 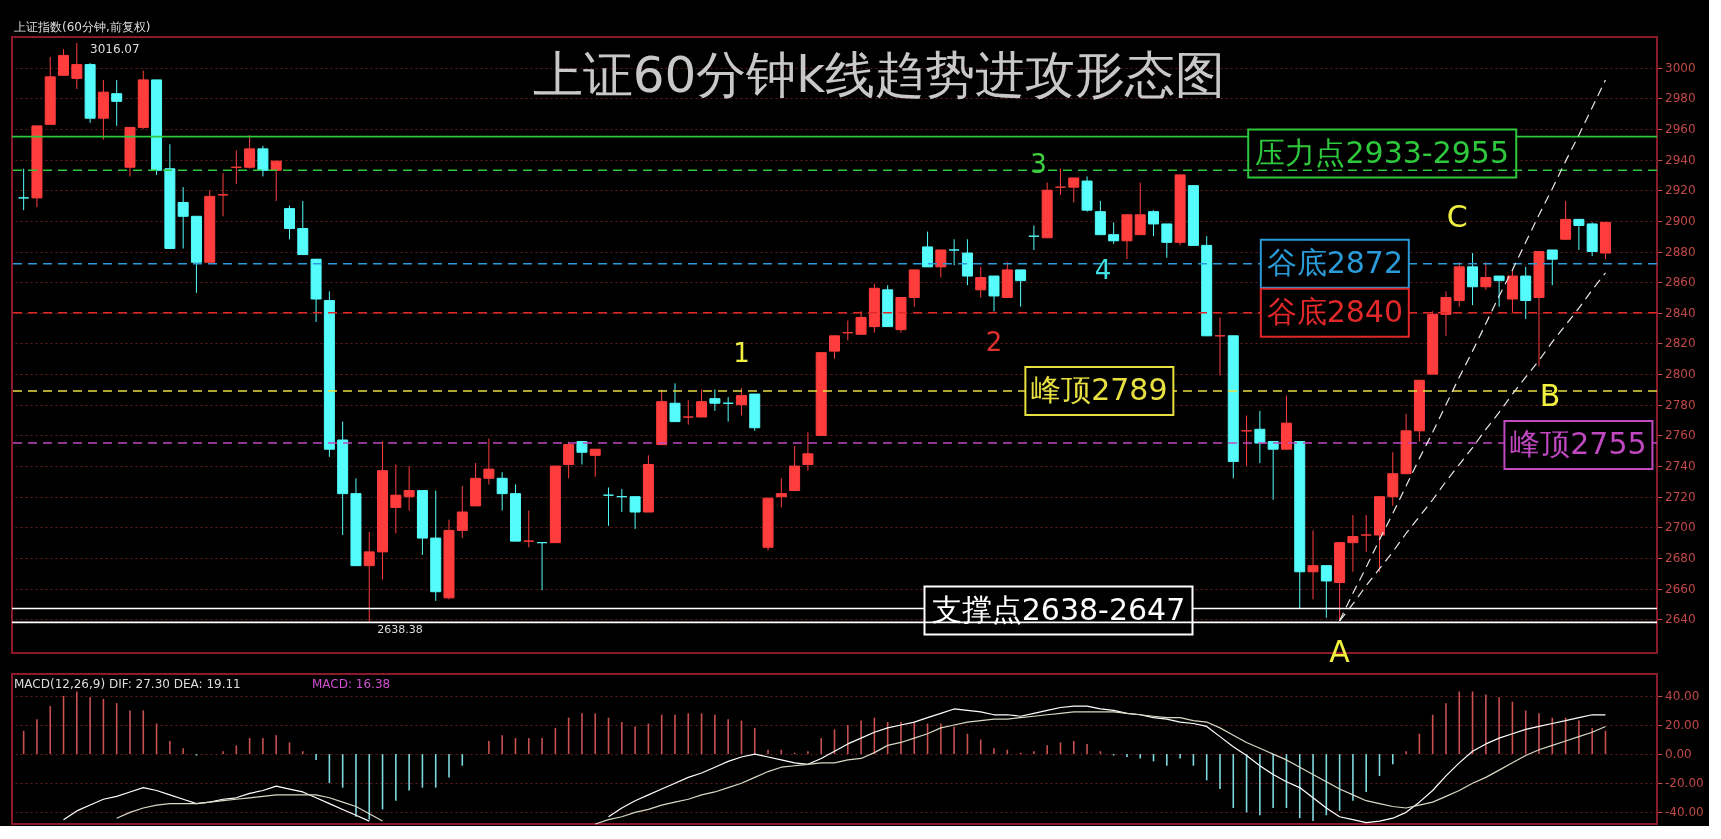 I want to click on annotation: C, so click(x=1457, y=217).